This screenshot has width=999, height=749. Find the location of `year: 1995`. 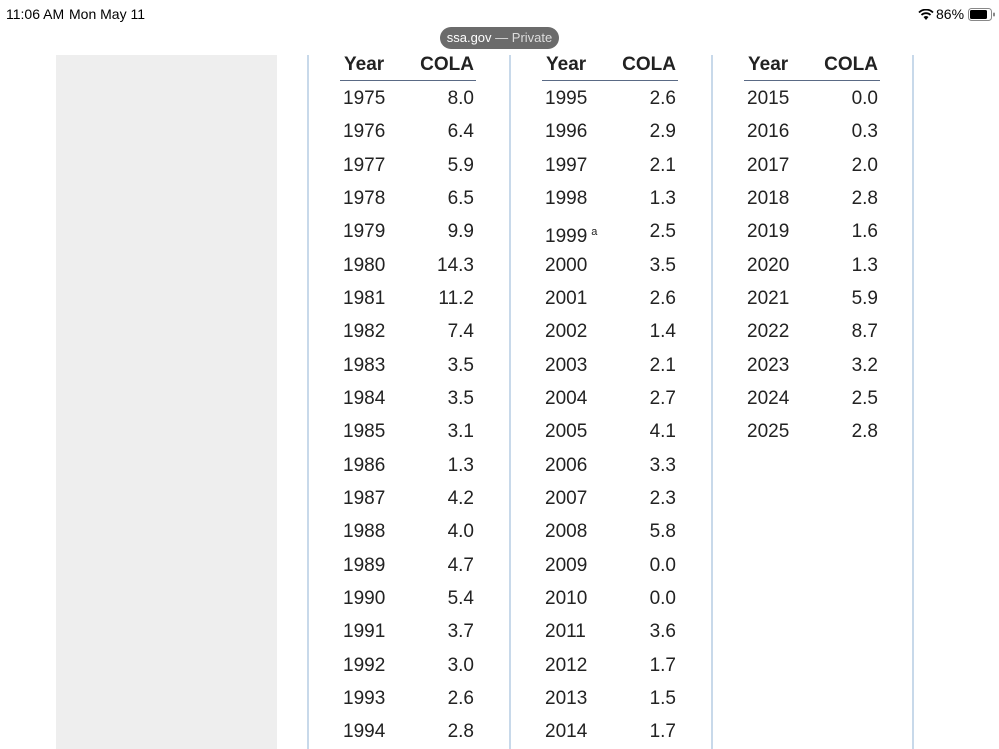

year: 1995 is located at coordinates (566, 98).